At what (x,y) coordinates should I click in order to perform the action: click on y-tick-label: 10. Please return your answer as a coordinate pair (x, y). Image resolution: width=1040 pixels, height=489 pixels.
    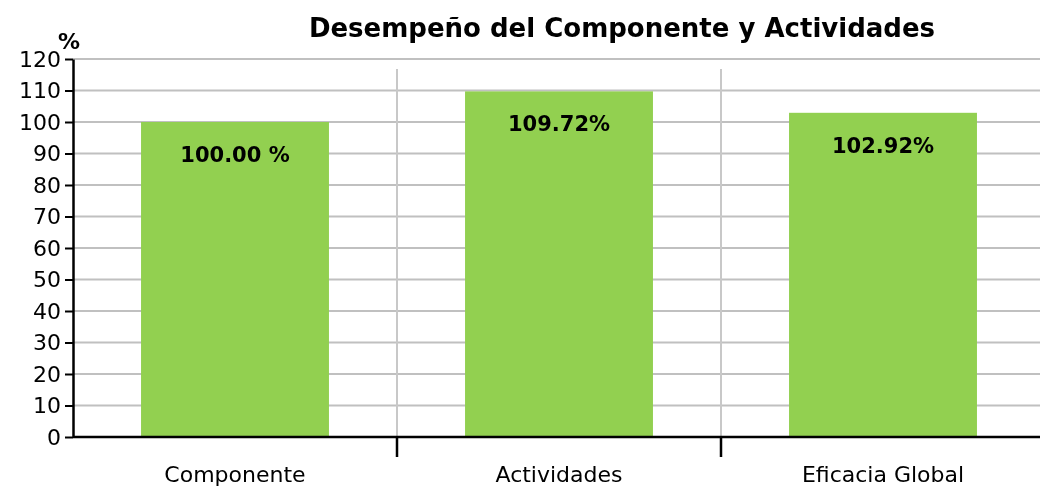
    Looking at the image, I should click on (47, 406).